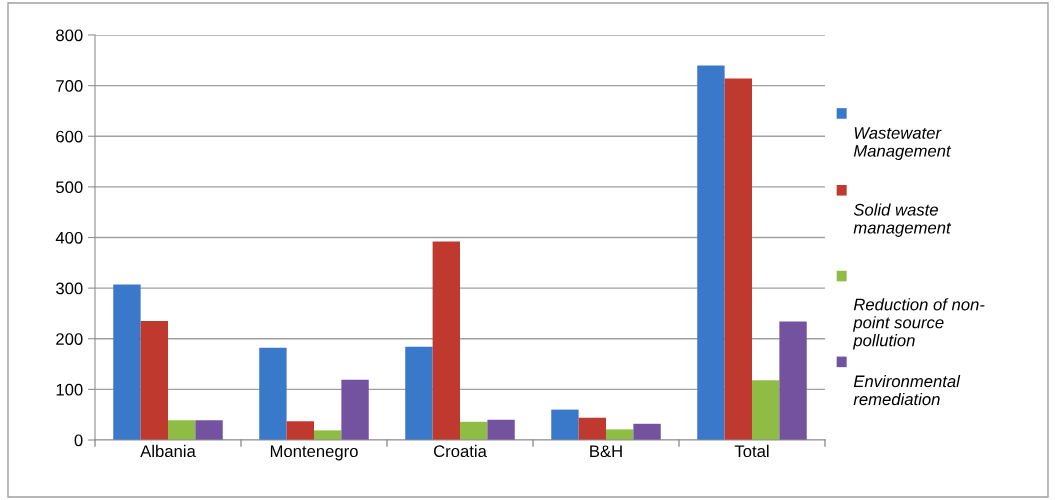  I want to click on x-tick-label: Albania, so click(168, 451).